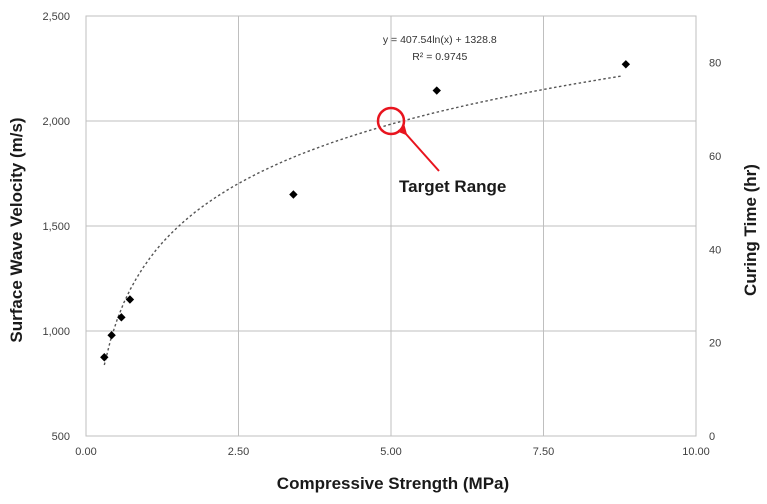  I want to click on r-squared-text: R² = 0.9745, so click(439, 57).